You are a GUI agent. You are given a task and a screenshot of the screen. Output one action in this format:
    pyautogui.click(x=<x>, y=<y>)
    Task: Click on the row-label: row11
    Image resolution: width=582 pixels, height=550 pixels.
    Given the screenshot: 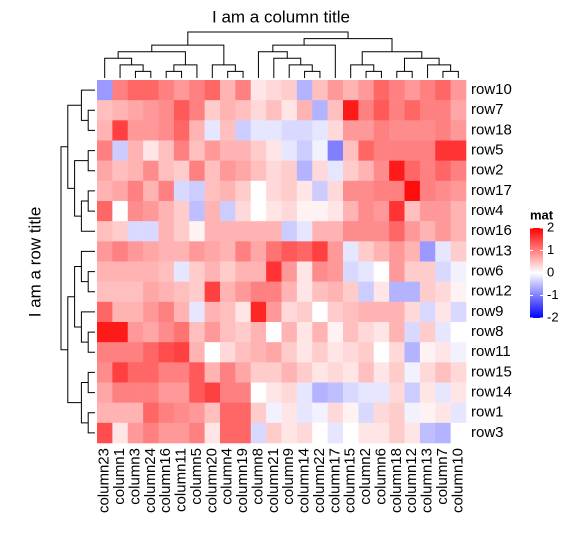 What is the action you would take?
    pyautogui.click(x=491, y=351)
    